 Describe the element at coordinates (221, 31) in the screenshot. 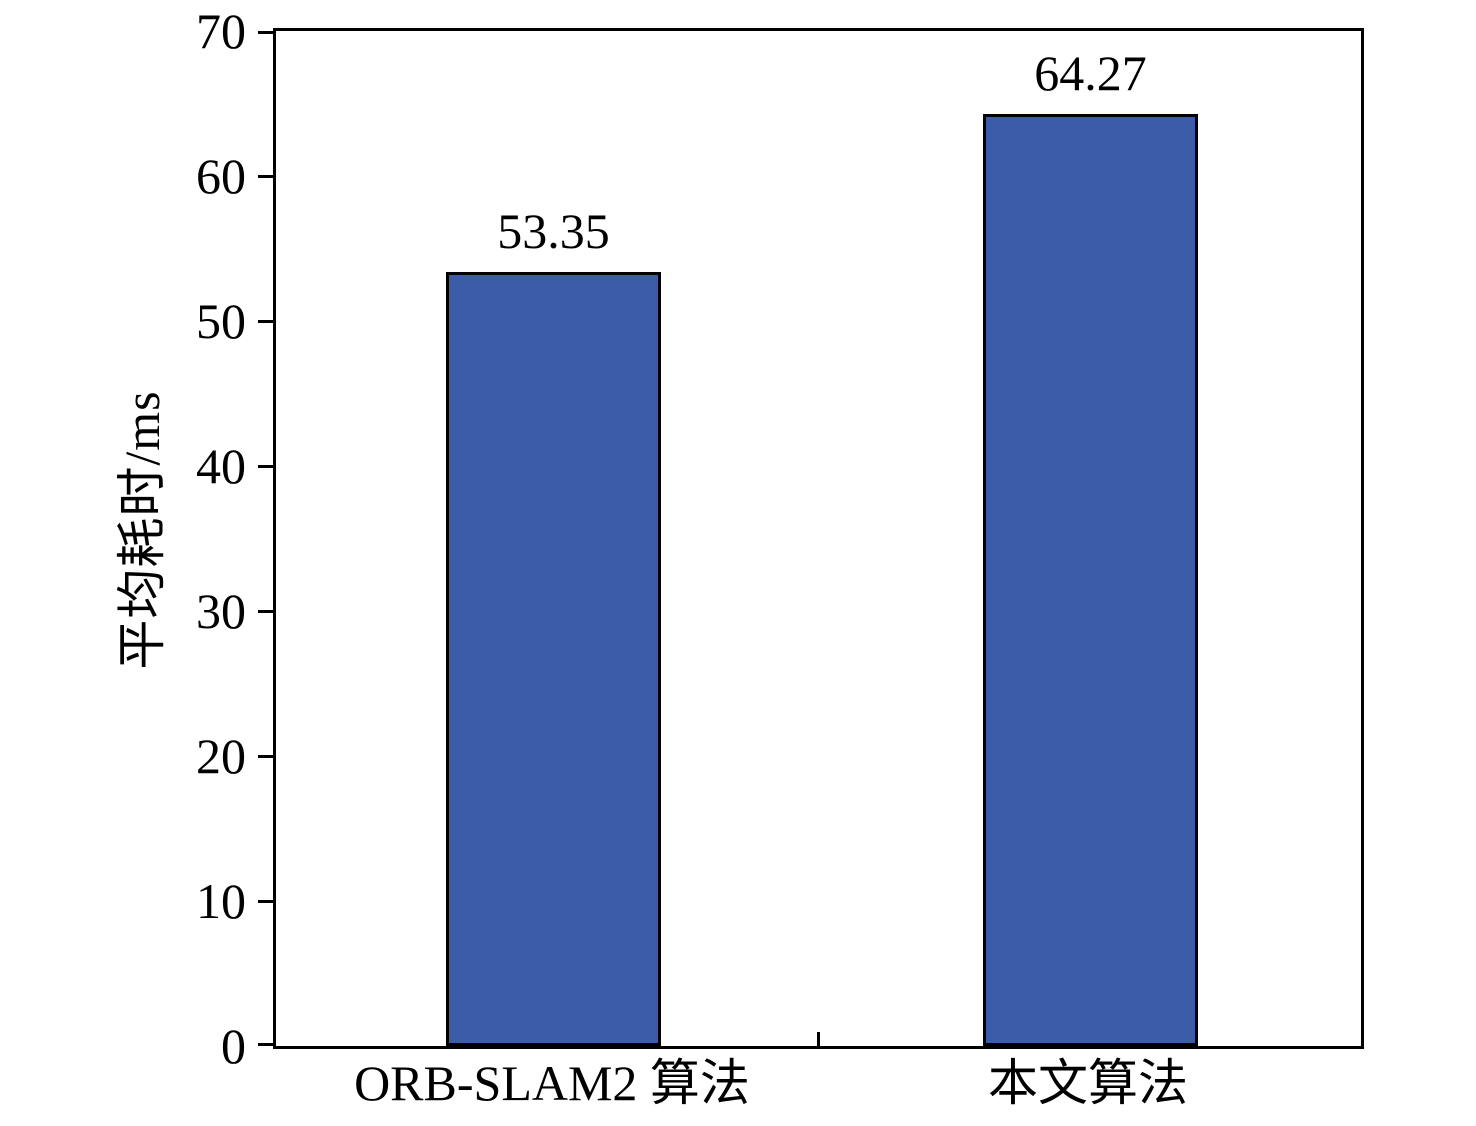

I see `y-tick-label: 70` at that location.